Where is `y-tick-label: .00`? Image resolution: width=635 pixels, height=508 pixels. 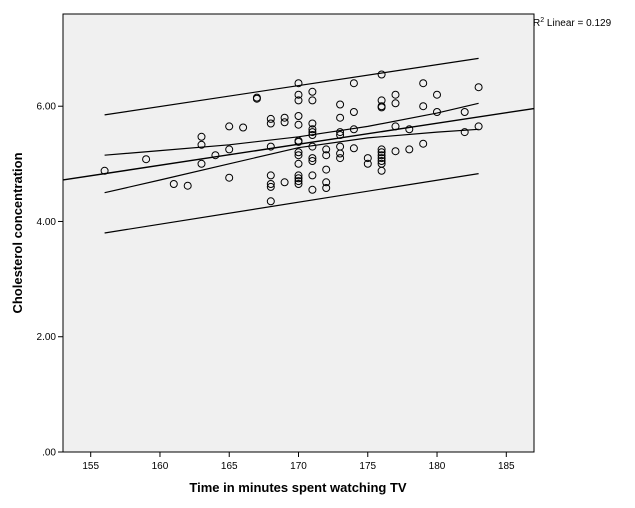
y-tick-label: .00 is located at coordinates (49, 453).